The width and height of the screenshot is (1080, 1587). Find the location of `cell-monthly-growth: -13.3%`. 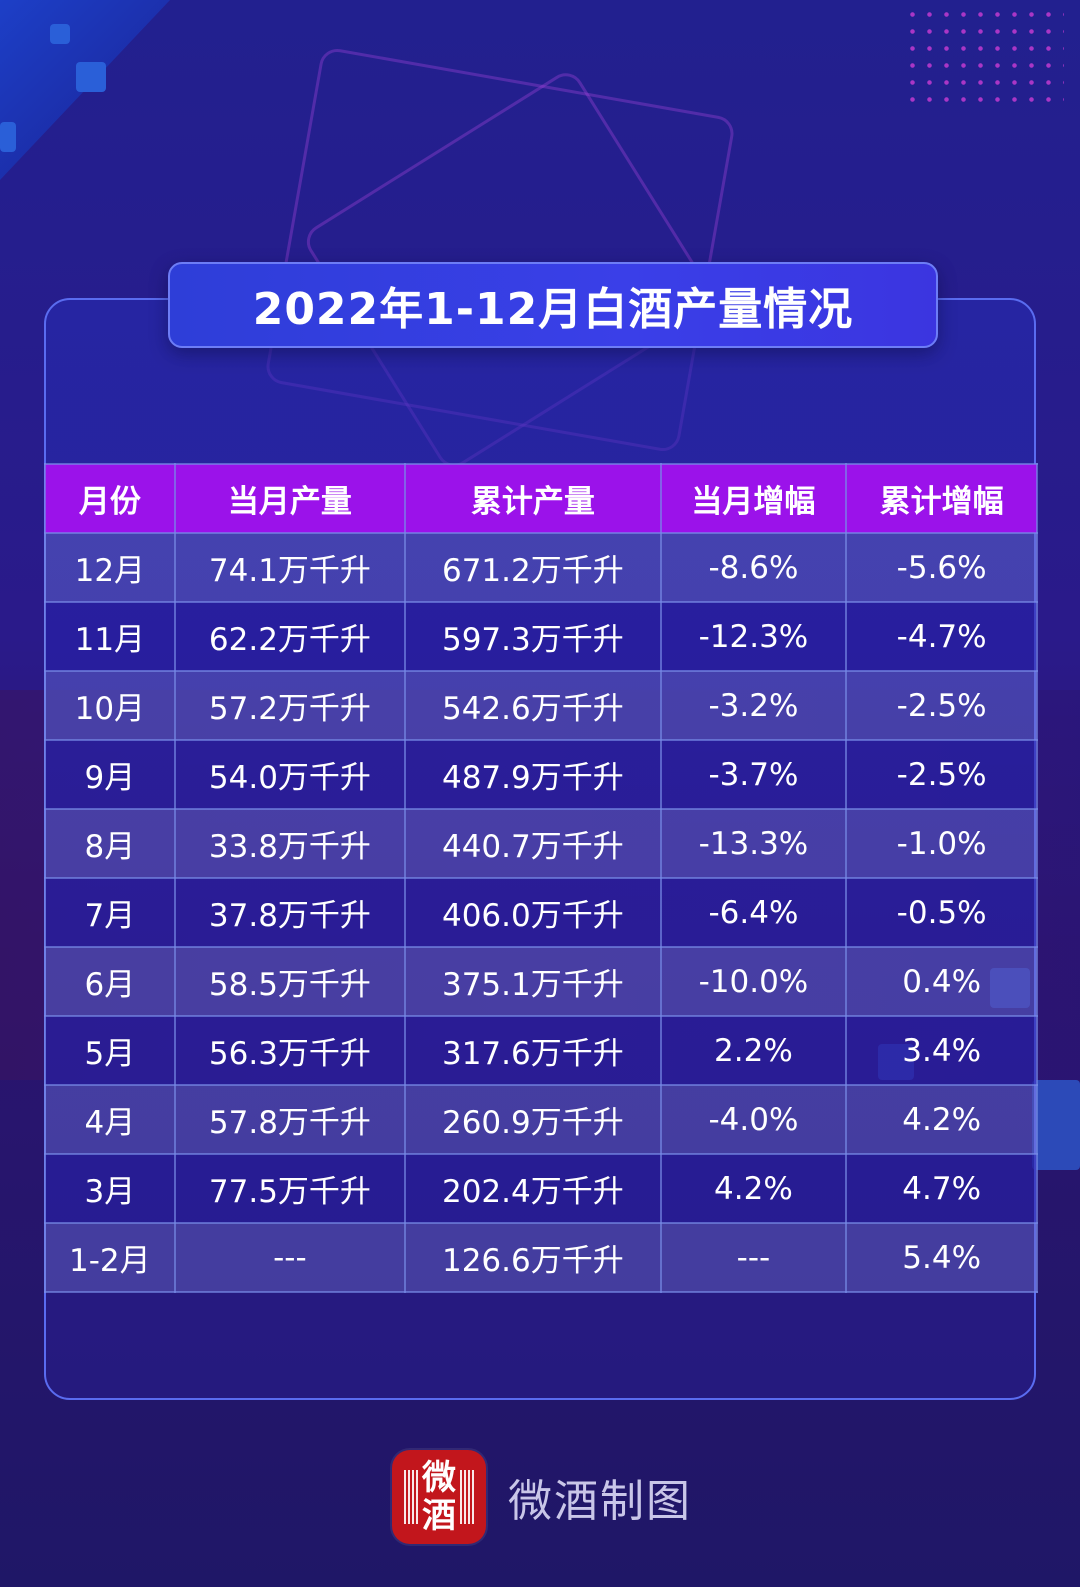

cell-monthly-growth: -13.3% is located at coordinates (753, 843).